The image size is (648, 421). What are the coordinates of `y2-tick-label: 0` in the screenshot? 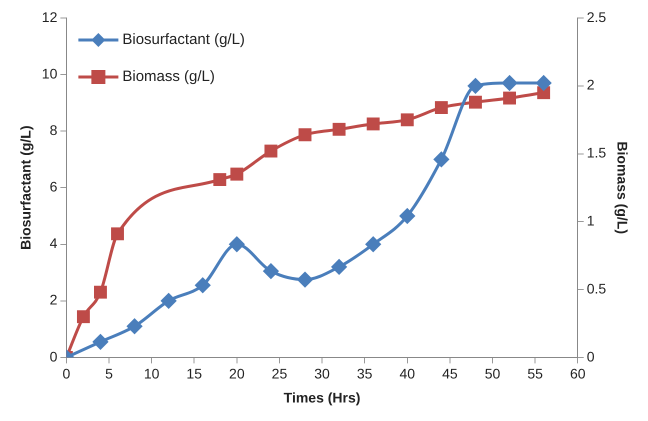 It's located at (590, 356).